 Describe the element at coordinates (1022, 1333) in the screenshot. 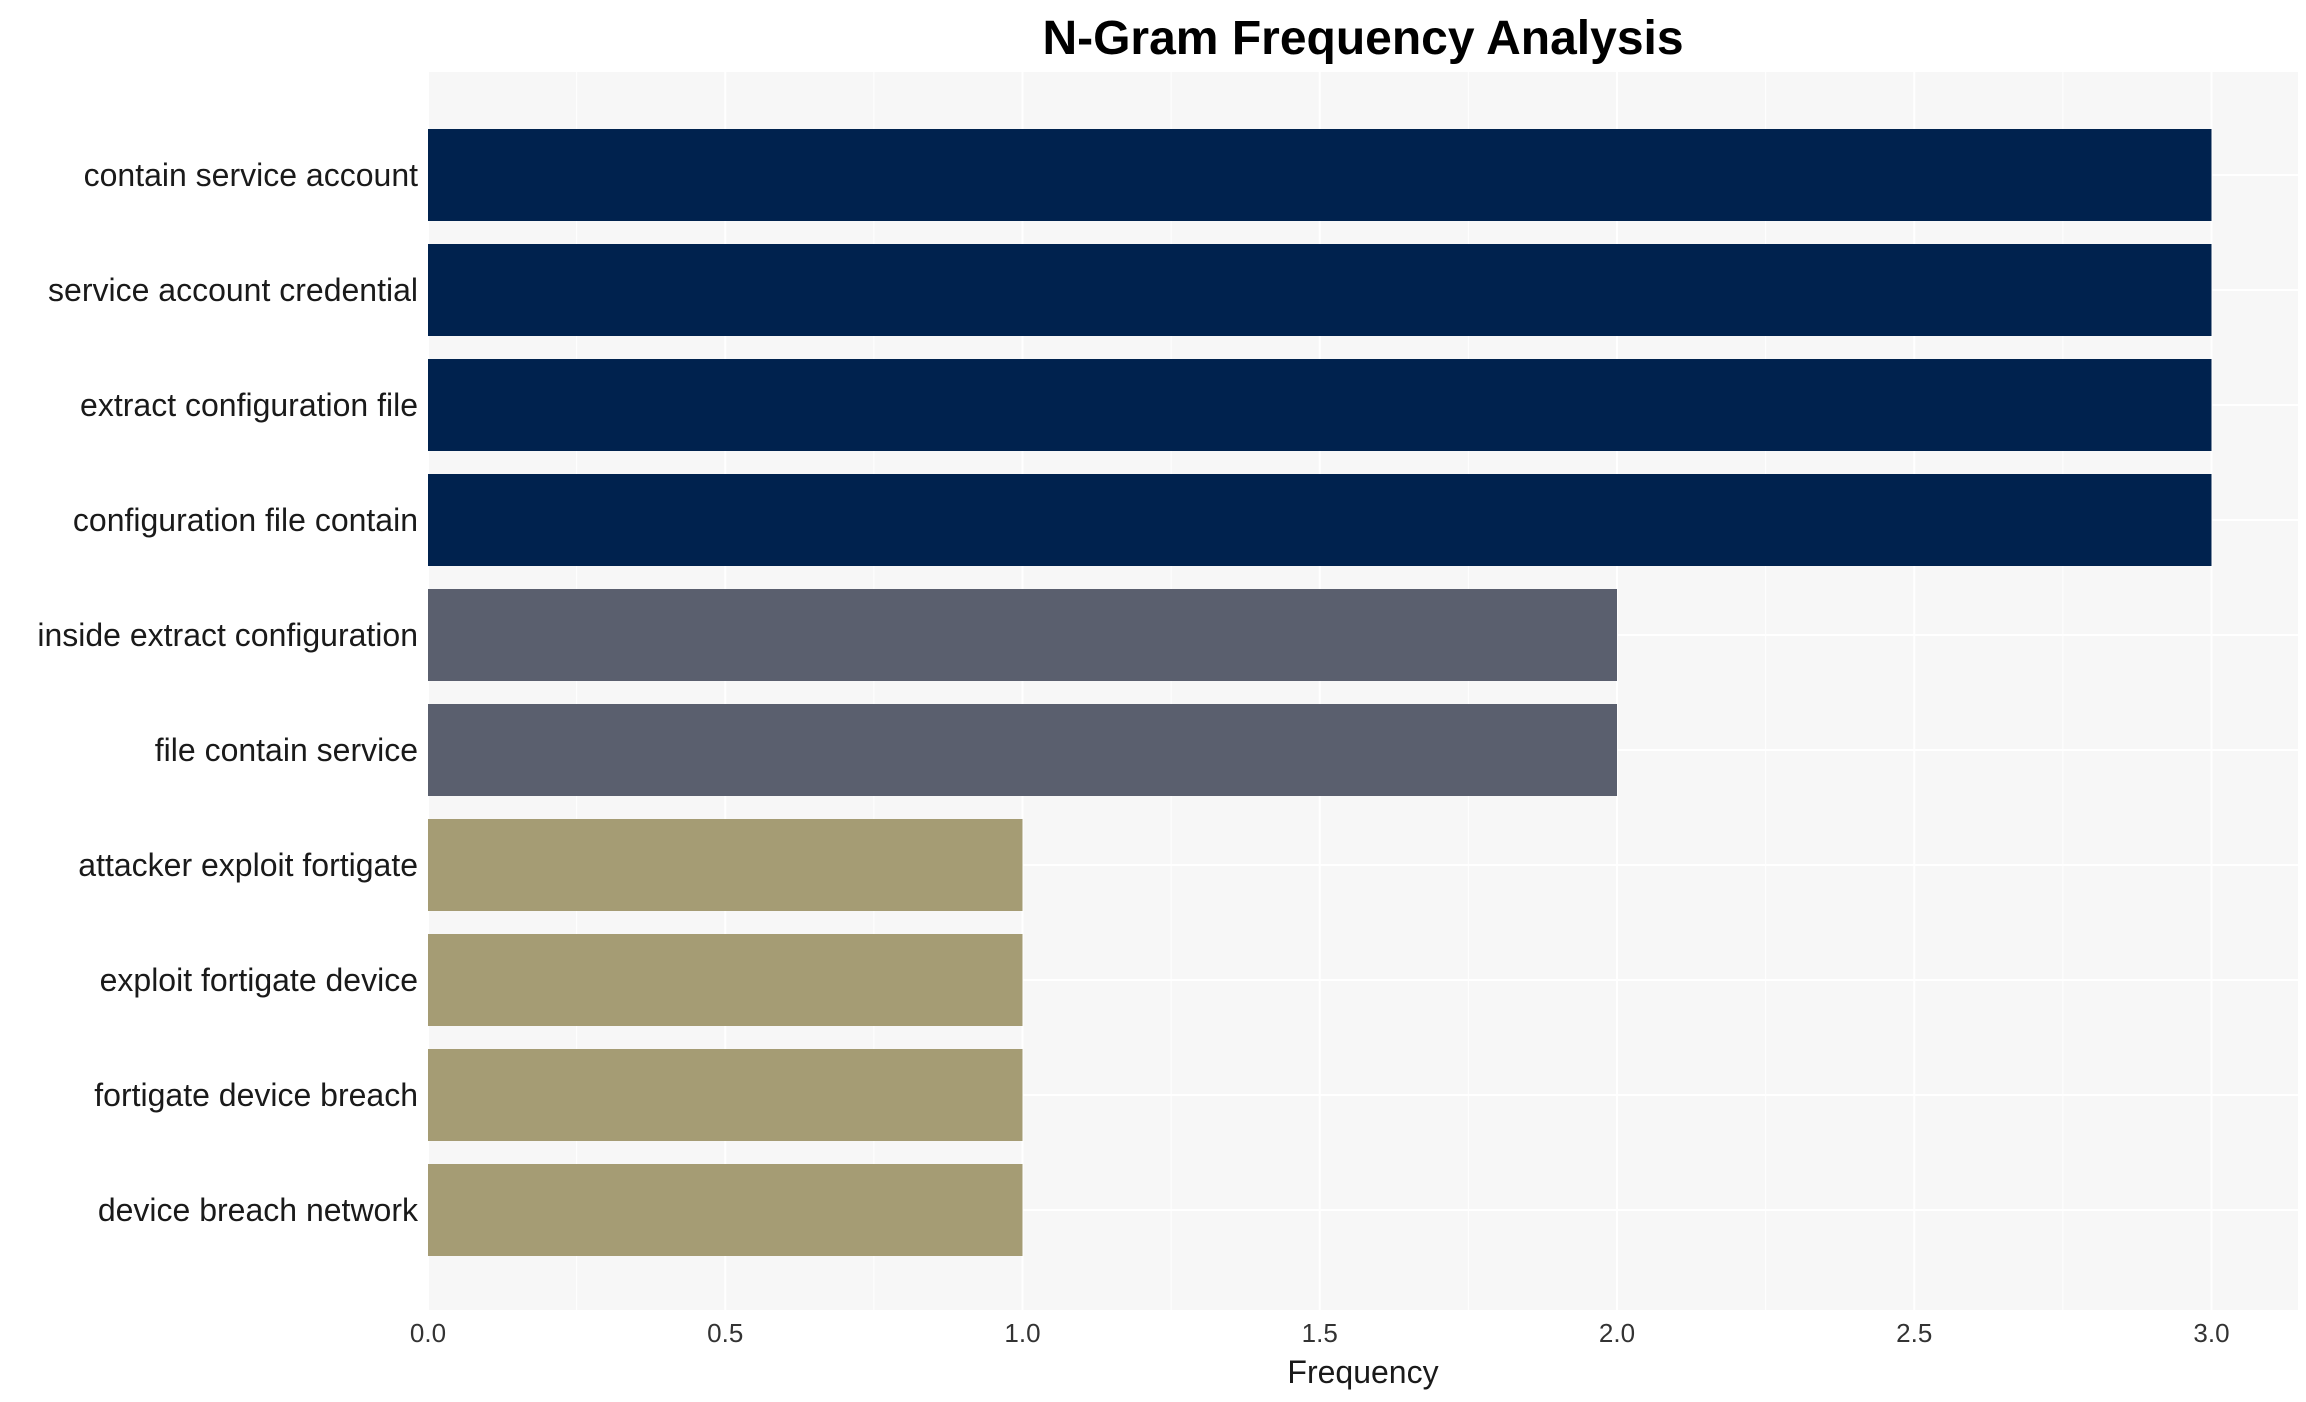

I see `x-tick-label: 1.0` at that location.